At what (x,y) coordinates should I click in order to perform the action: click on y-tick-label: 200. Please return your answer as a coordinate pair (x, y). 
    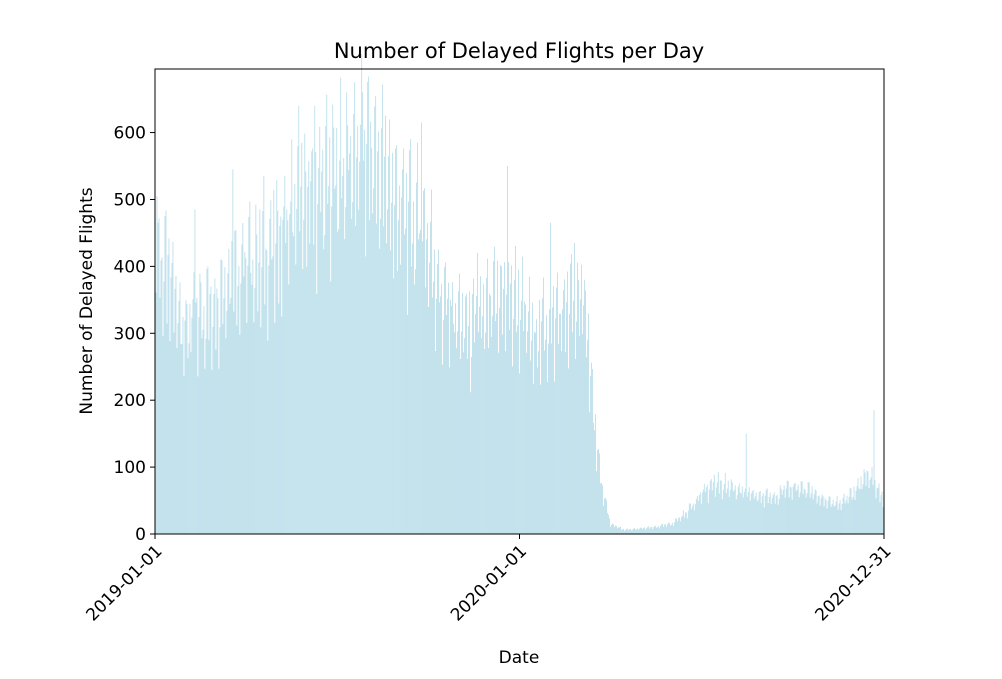
    Looking at the image, I should click on (130, 401).